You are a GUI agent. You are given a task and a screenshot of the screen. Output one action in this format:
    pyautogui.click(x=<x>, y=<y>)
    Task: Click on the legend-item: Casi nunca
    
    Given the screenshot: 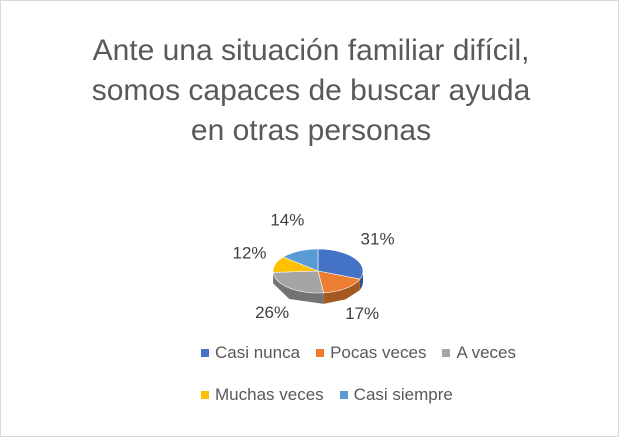 What is the action you would take?
    pyautogui.click(x=250, y=353)
    